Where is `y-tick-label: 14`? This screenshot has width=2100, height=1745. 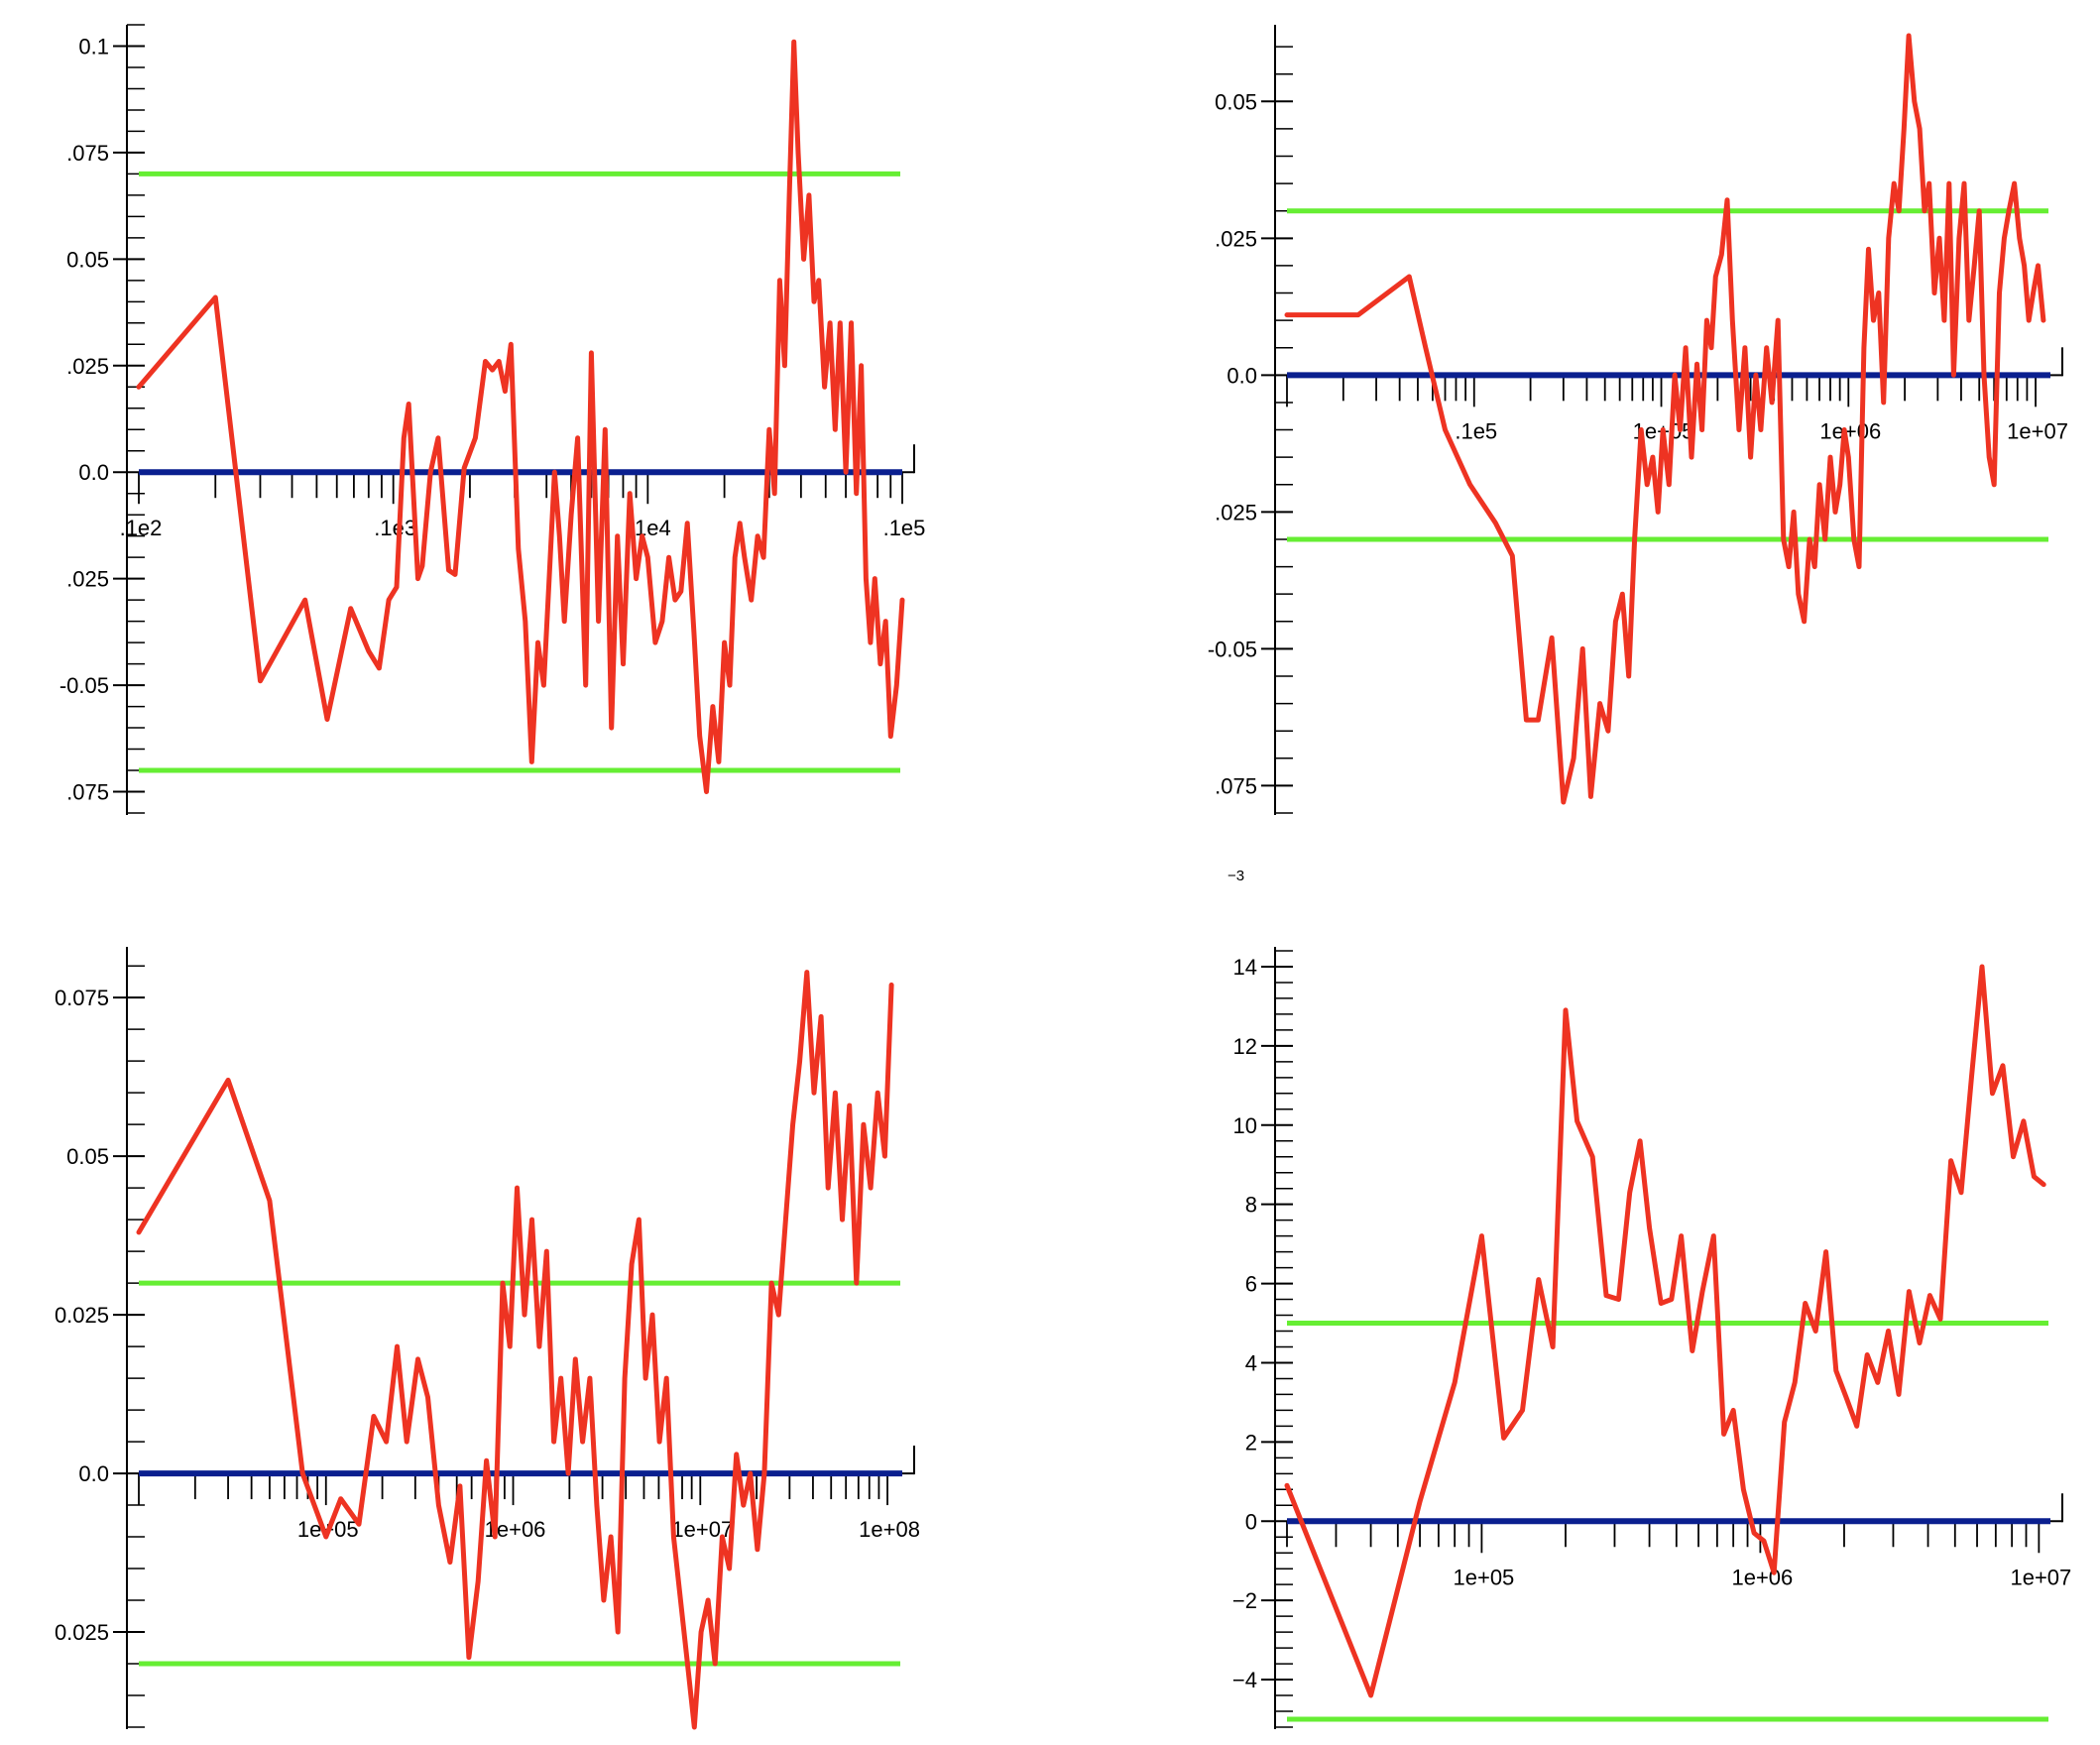
y-tick-label: 14 is located at coordinates (1245, 967).